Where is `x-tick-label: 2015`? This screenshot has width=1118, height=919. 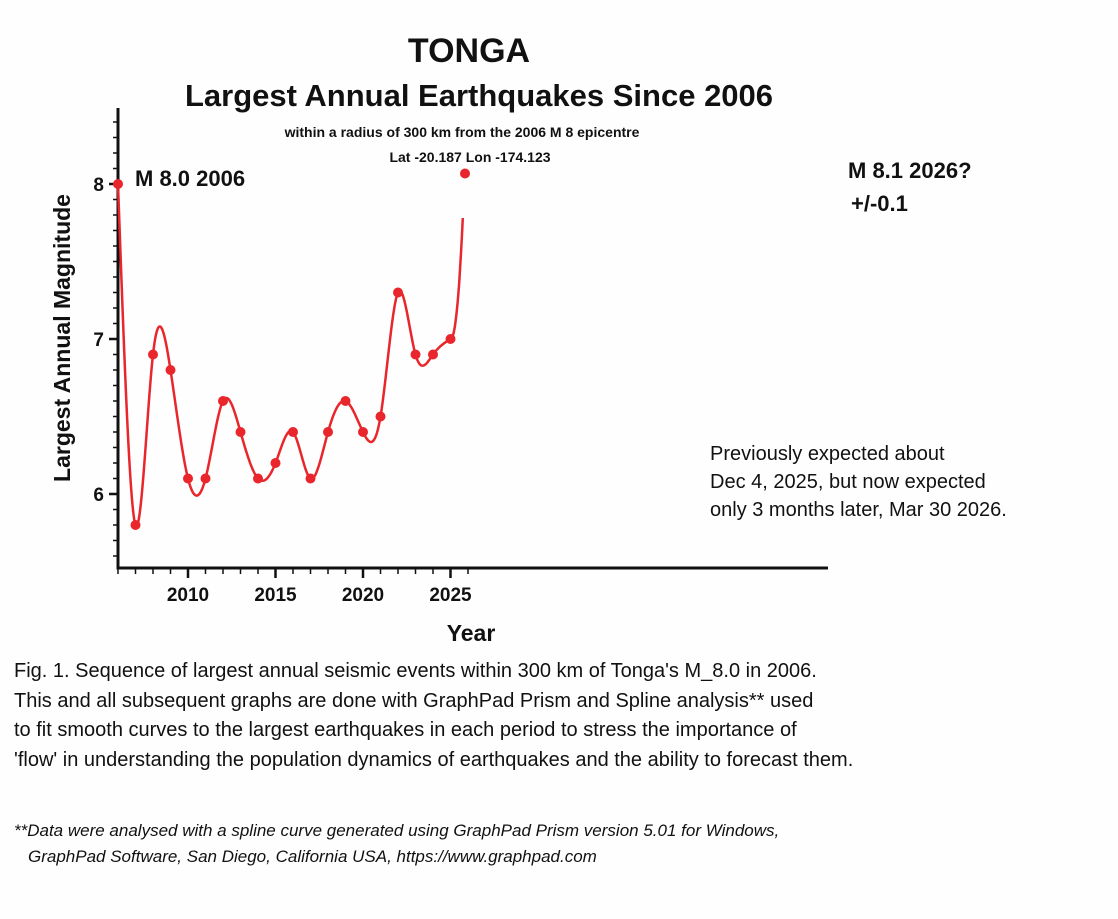
x-tick-label: 2015 is located at coordinates (275, 595).